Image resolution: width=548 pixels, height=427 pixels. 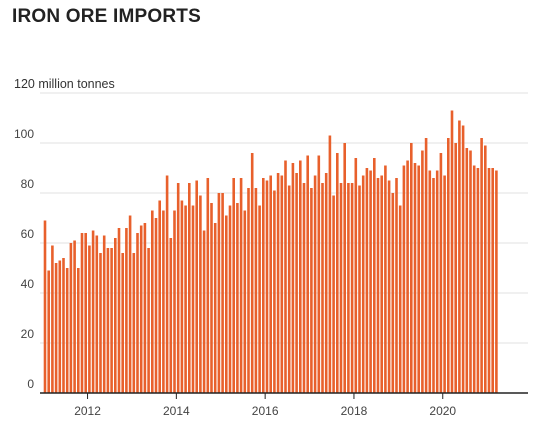 I want to click on y-tick-label: 100, so click(x=24, y=134).